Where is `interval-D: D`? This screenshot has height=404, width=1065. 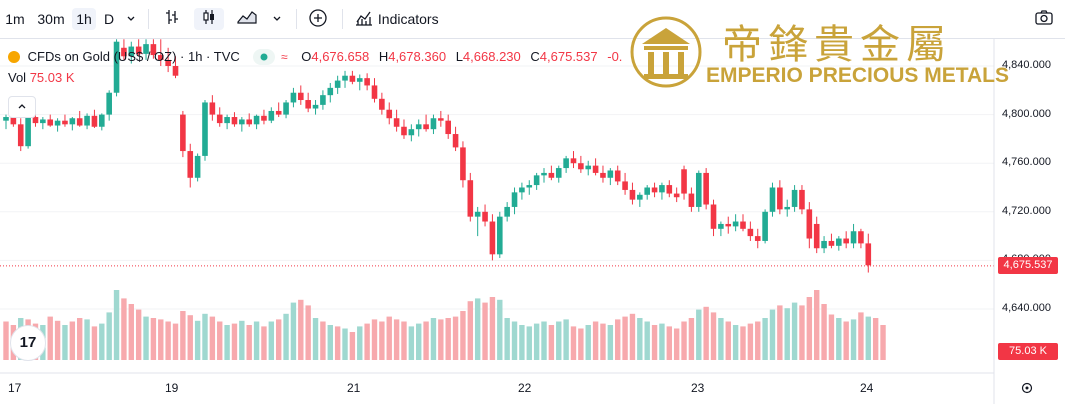 interval-D: D is located at coordinates (109, 19).